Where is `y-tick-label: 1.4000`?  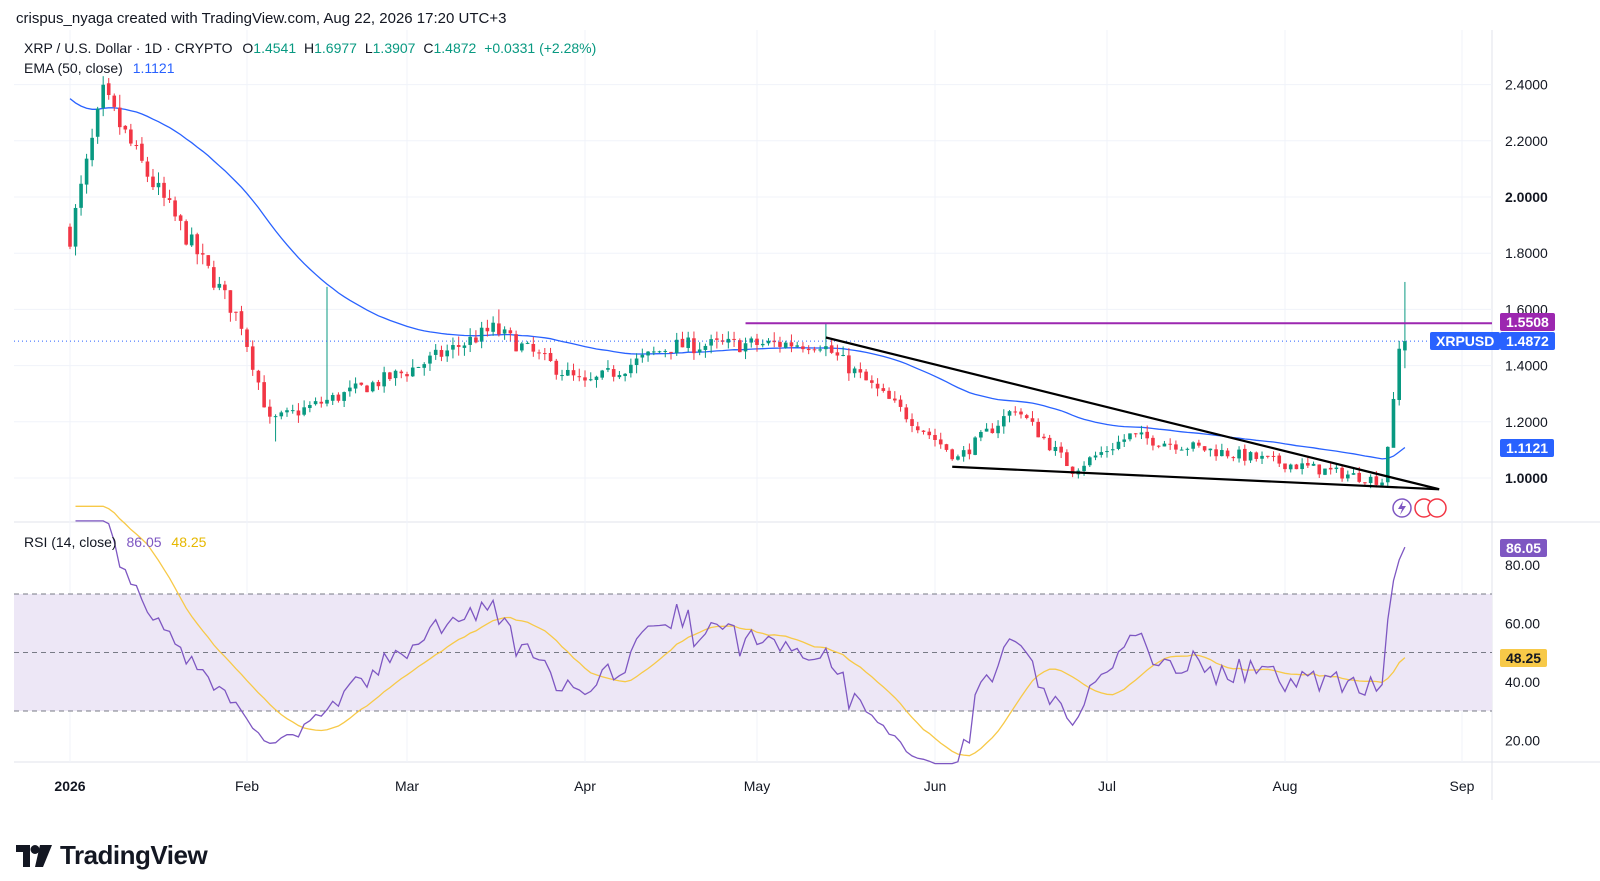
y-tick-label: 1.4000 is located at coordinates (1526, 366).